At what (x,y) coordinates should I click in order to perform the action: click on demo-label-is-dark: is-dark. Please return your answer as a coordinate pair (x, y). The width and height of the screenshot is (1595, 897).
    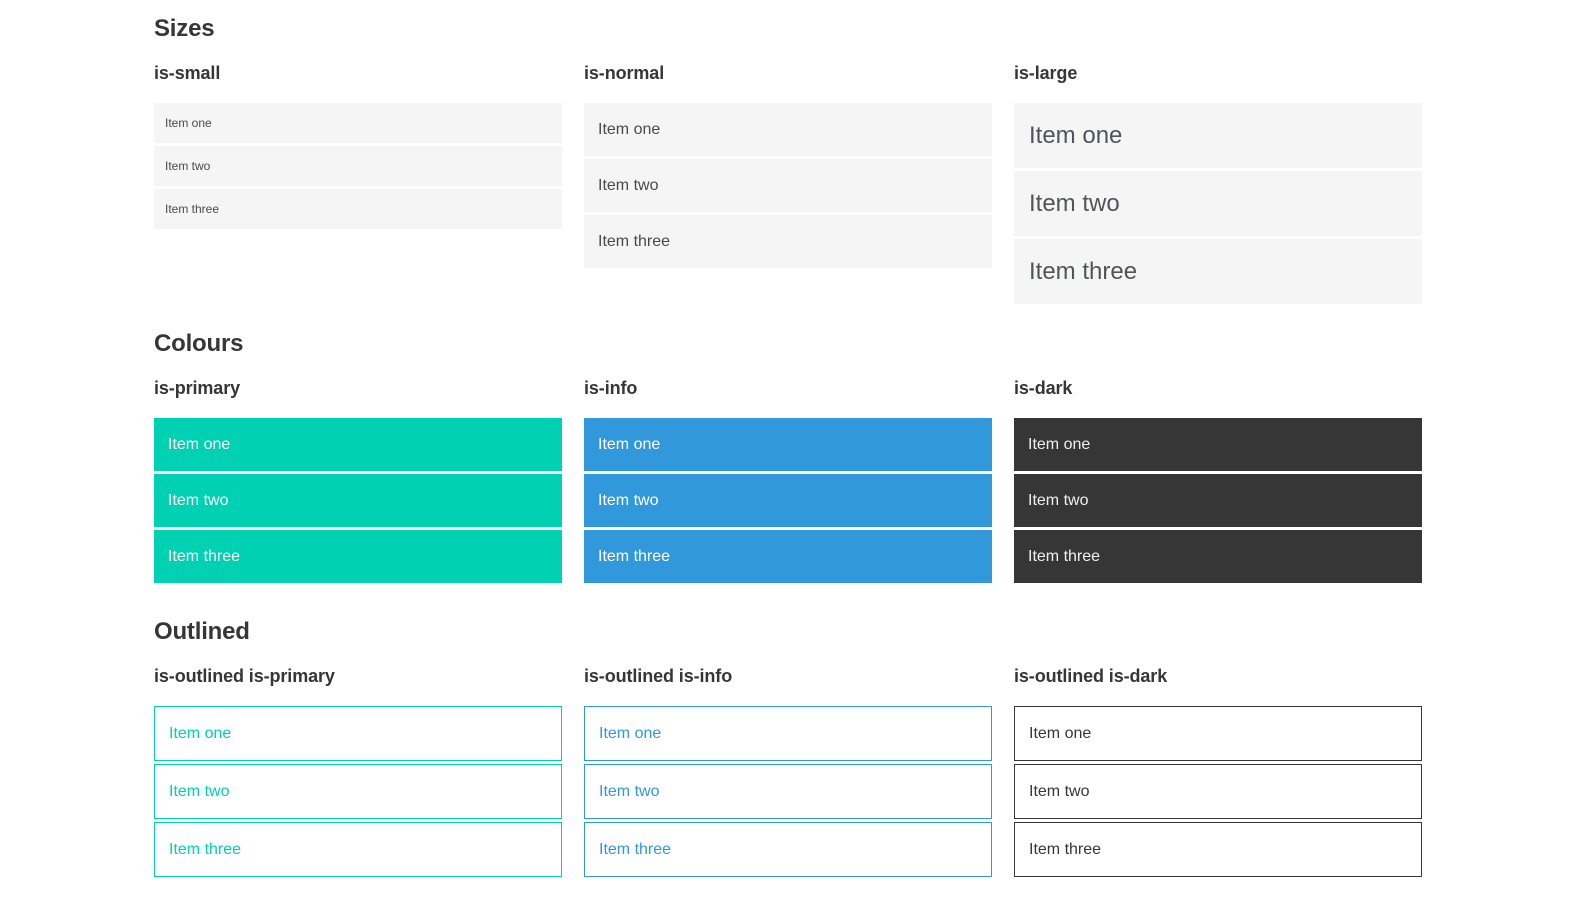
    Looking at the image, I should click on (1043, 388).